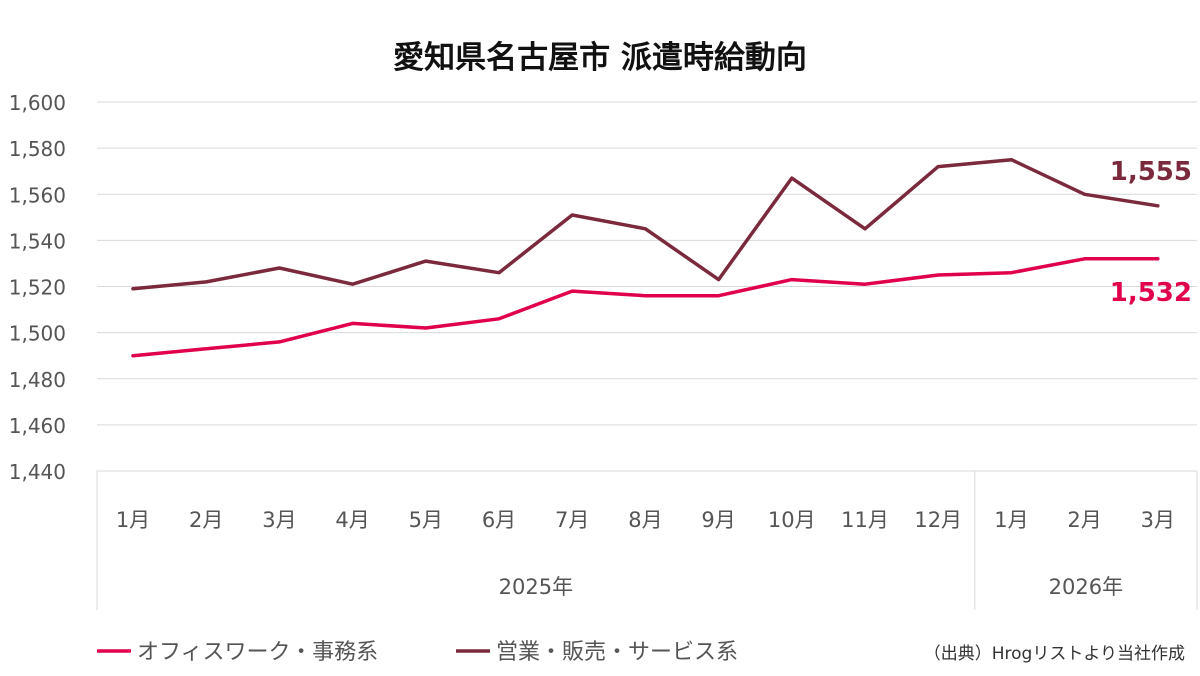 The width and height of the screenshot is (1200, 676). I want to click on x-tick-label: 6月, so click(499, 520).